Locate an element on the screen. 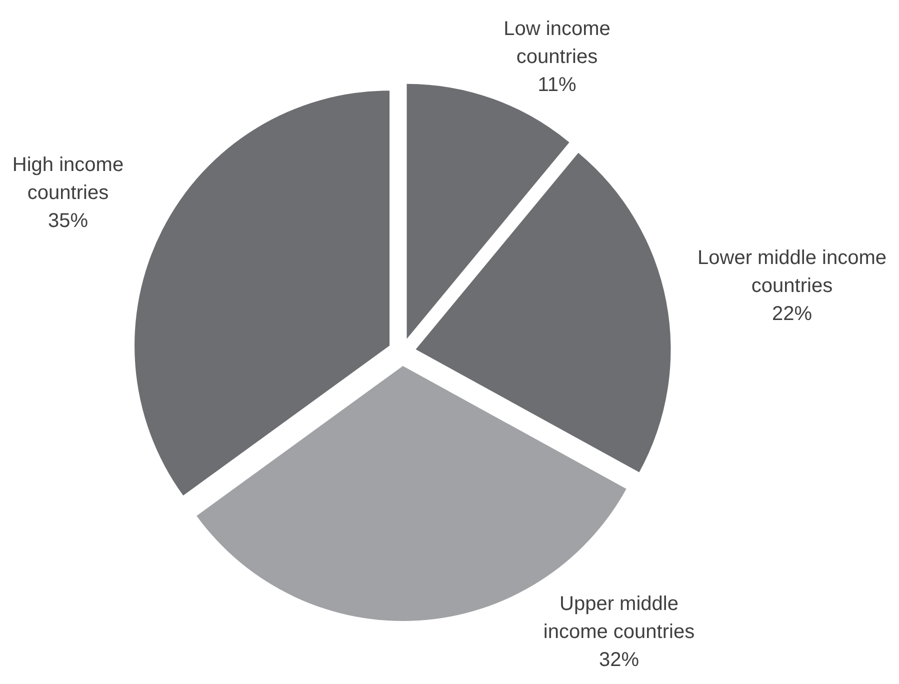 This screenshot has width=899, height=684. data-label: 35% is located at coordinates (68, 221).